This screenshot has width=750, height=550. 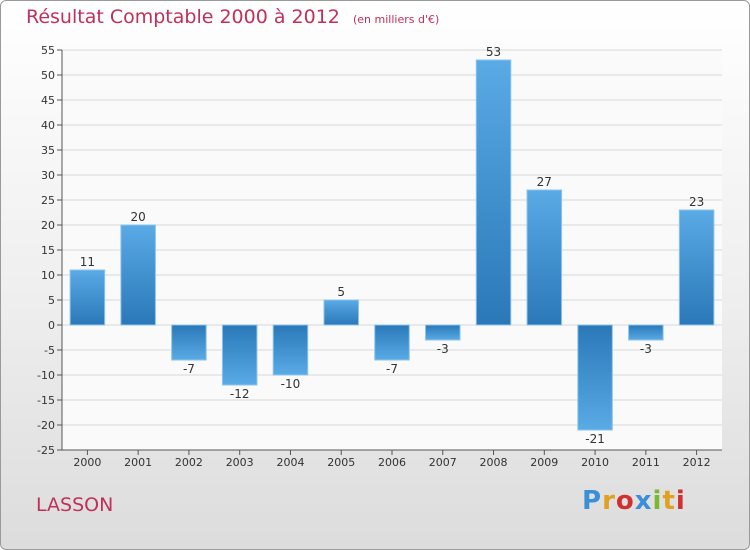 I want to click on y-tick-label: 0, so click(x=51, y=325).